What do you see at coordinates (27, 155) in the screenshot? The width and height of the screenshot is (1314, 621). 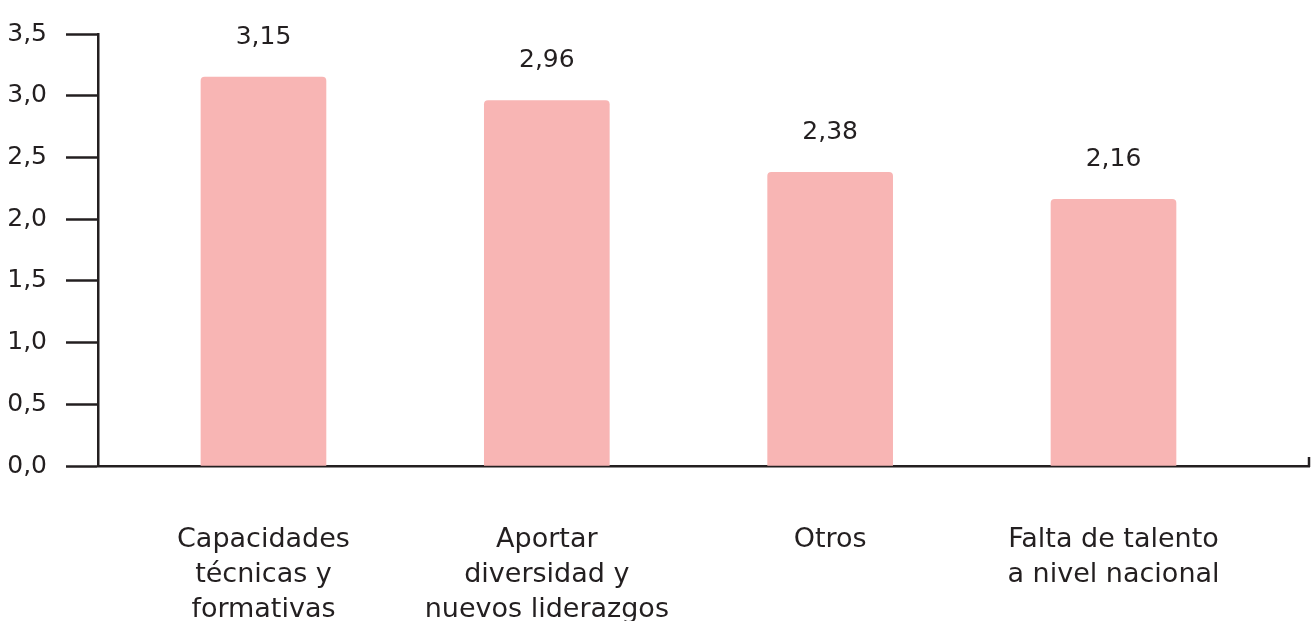 I see `y-tick-label: 2,5` at bounding box center [27, 155].